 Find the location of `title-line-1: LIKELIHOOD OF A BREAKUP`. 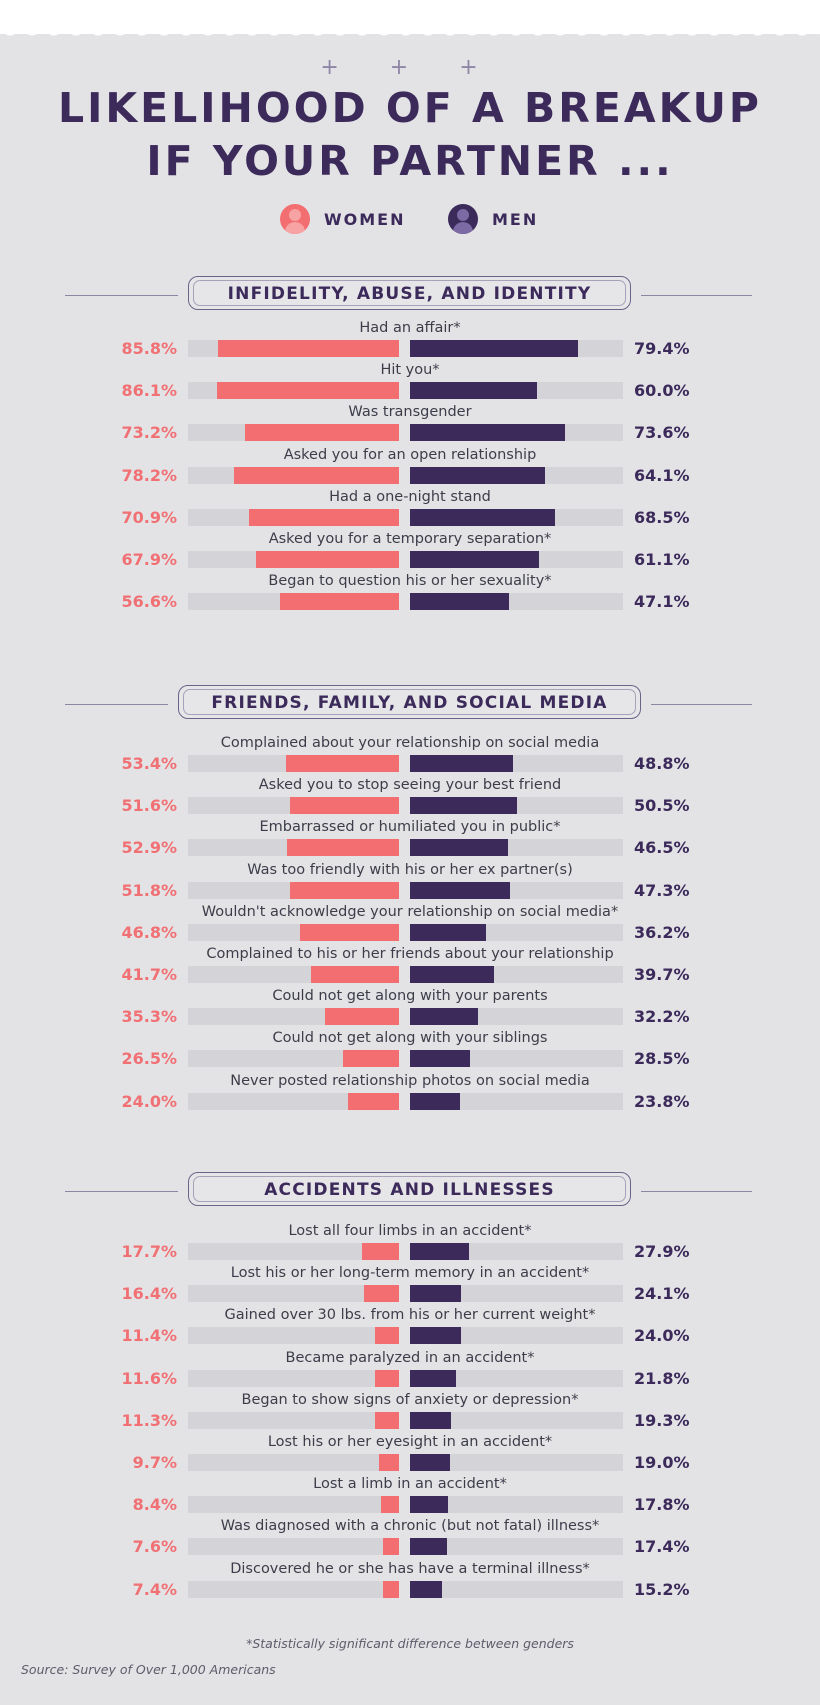

title-line-1: LIKELIHOOD OF A BREAKUP is located at coordinates (410, 108).